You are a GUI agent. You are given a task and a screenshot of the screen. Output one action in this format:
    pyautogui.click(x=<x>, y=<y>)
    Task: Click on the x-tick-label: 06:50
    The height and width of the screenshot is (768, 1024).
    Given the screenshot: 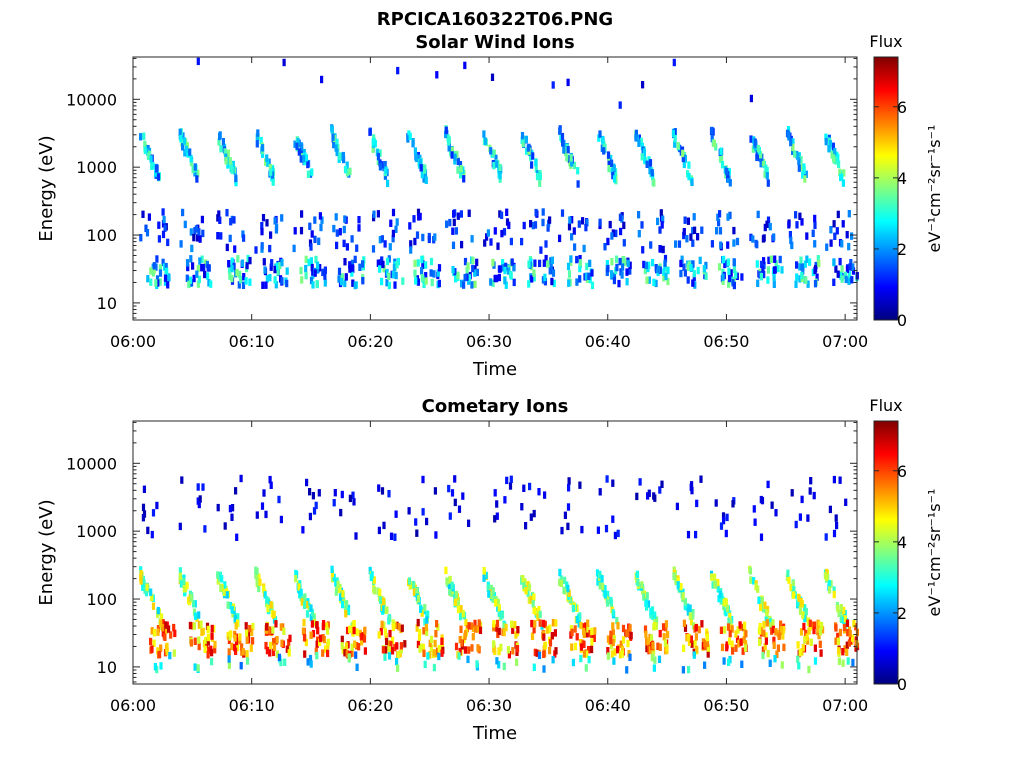 What is the action you would take?
    pyautogui.click(x=726, y=341)
    